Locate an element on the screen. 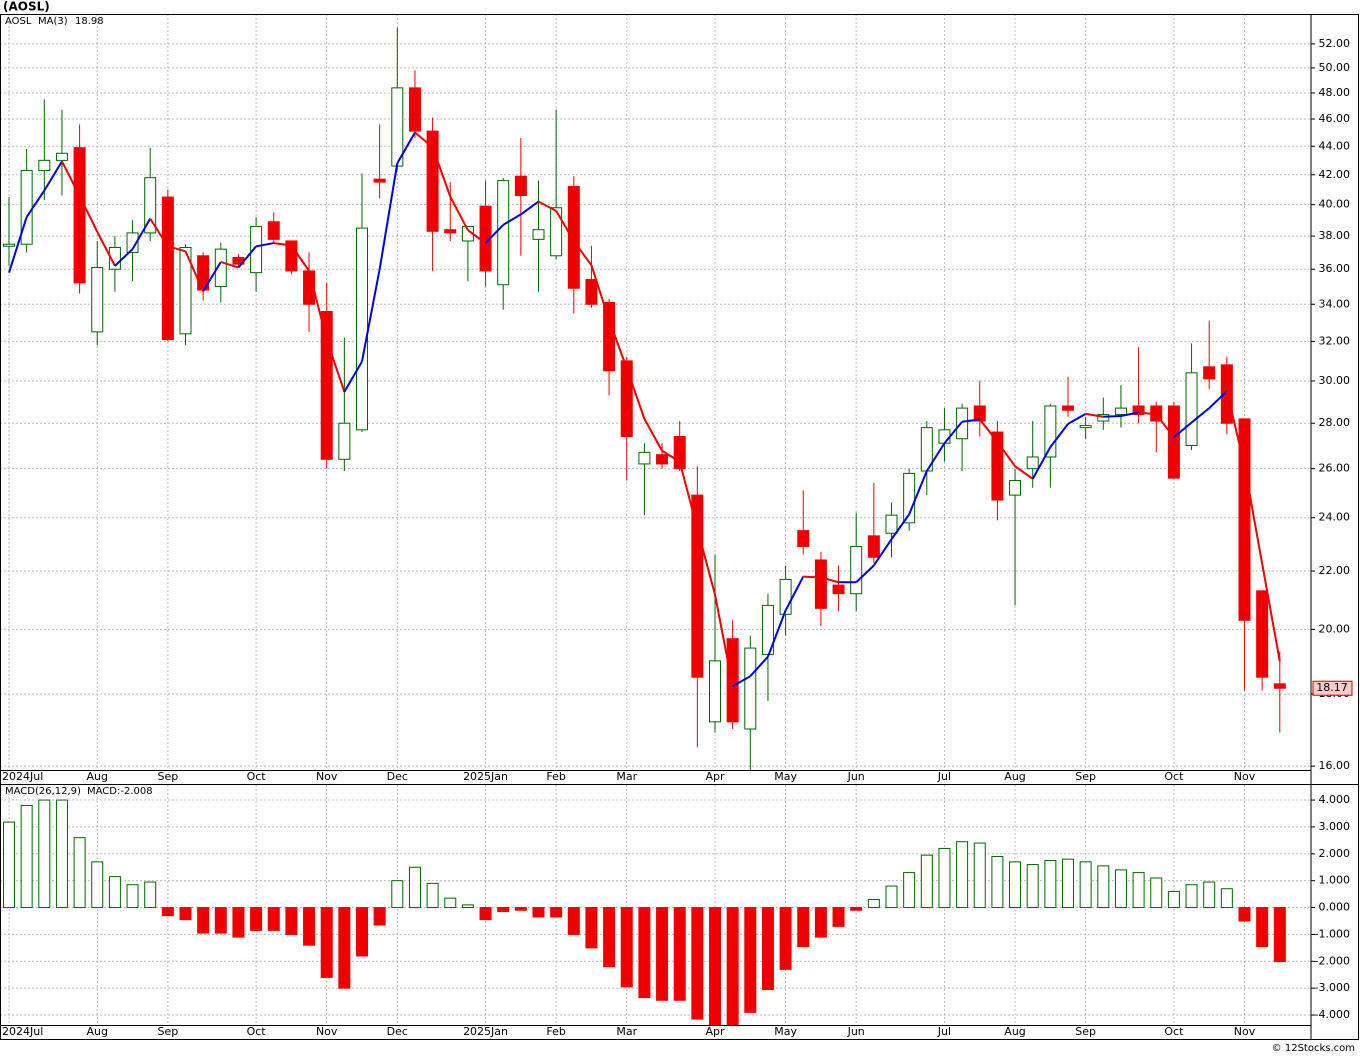  x-tick-label: Apr is located at coordinates (715, 776).